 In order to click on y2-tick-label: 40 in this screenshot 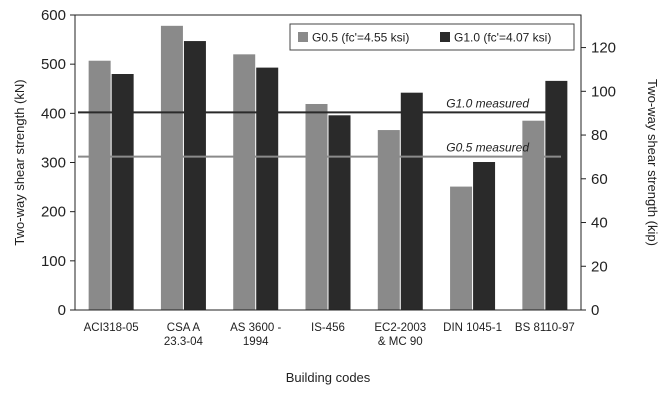, I will do `click(599, 223)`.